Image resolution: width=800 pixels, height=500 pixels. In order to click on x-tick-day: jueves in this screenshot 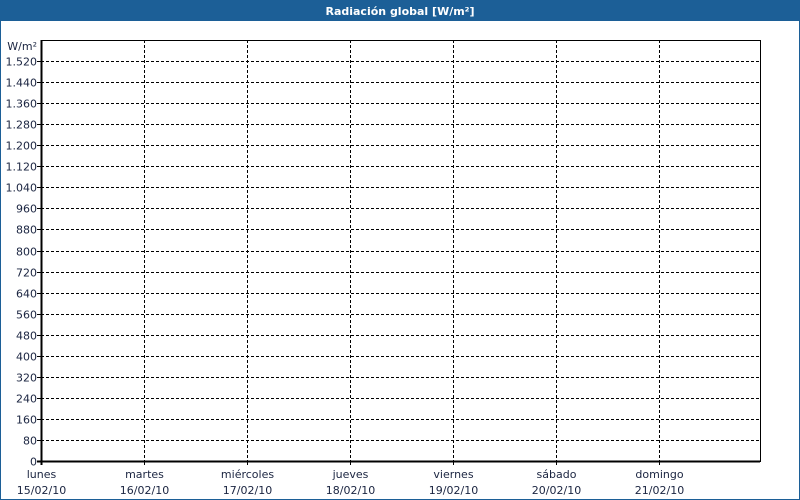, I will do `click(350, 474)`.